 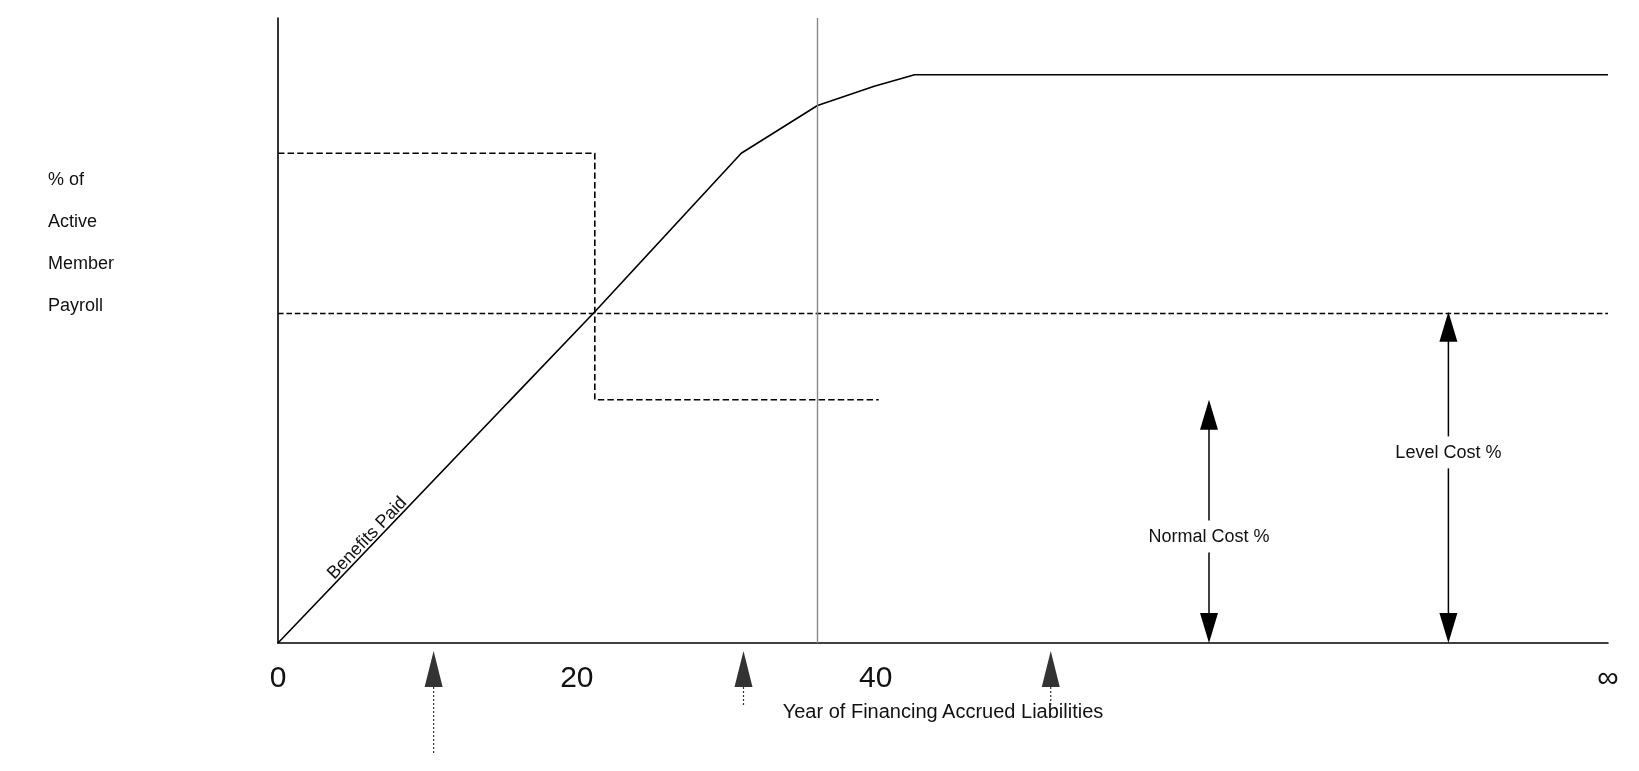 I want to click on x-tick-label: 0, so click(x=278, y=676).